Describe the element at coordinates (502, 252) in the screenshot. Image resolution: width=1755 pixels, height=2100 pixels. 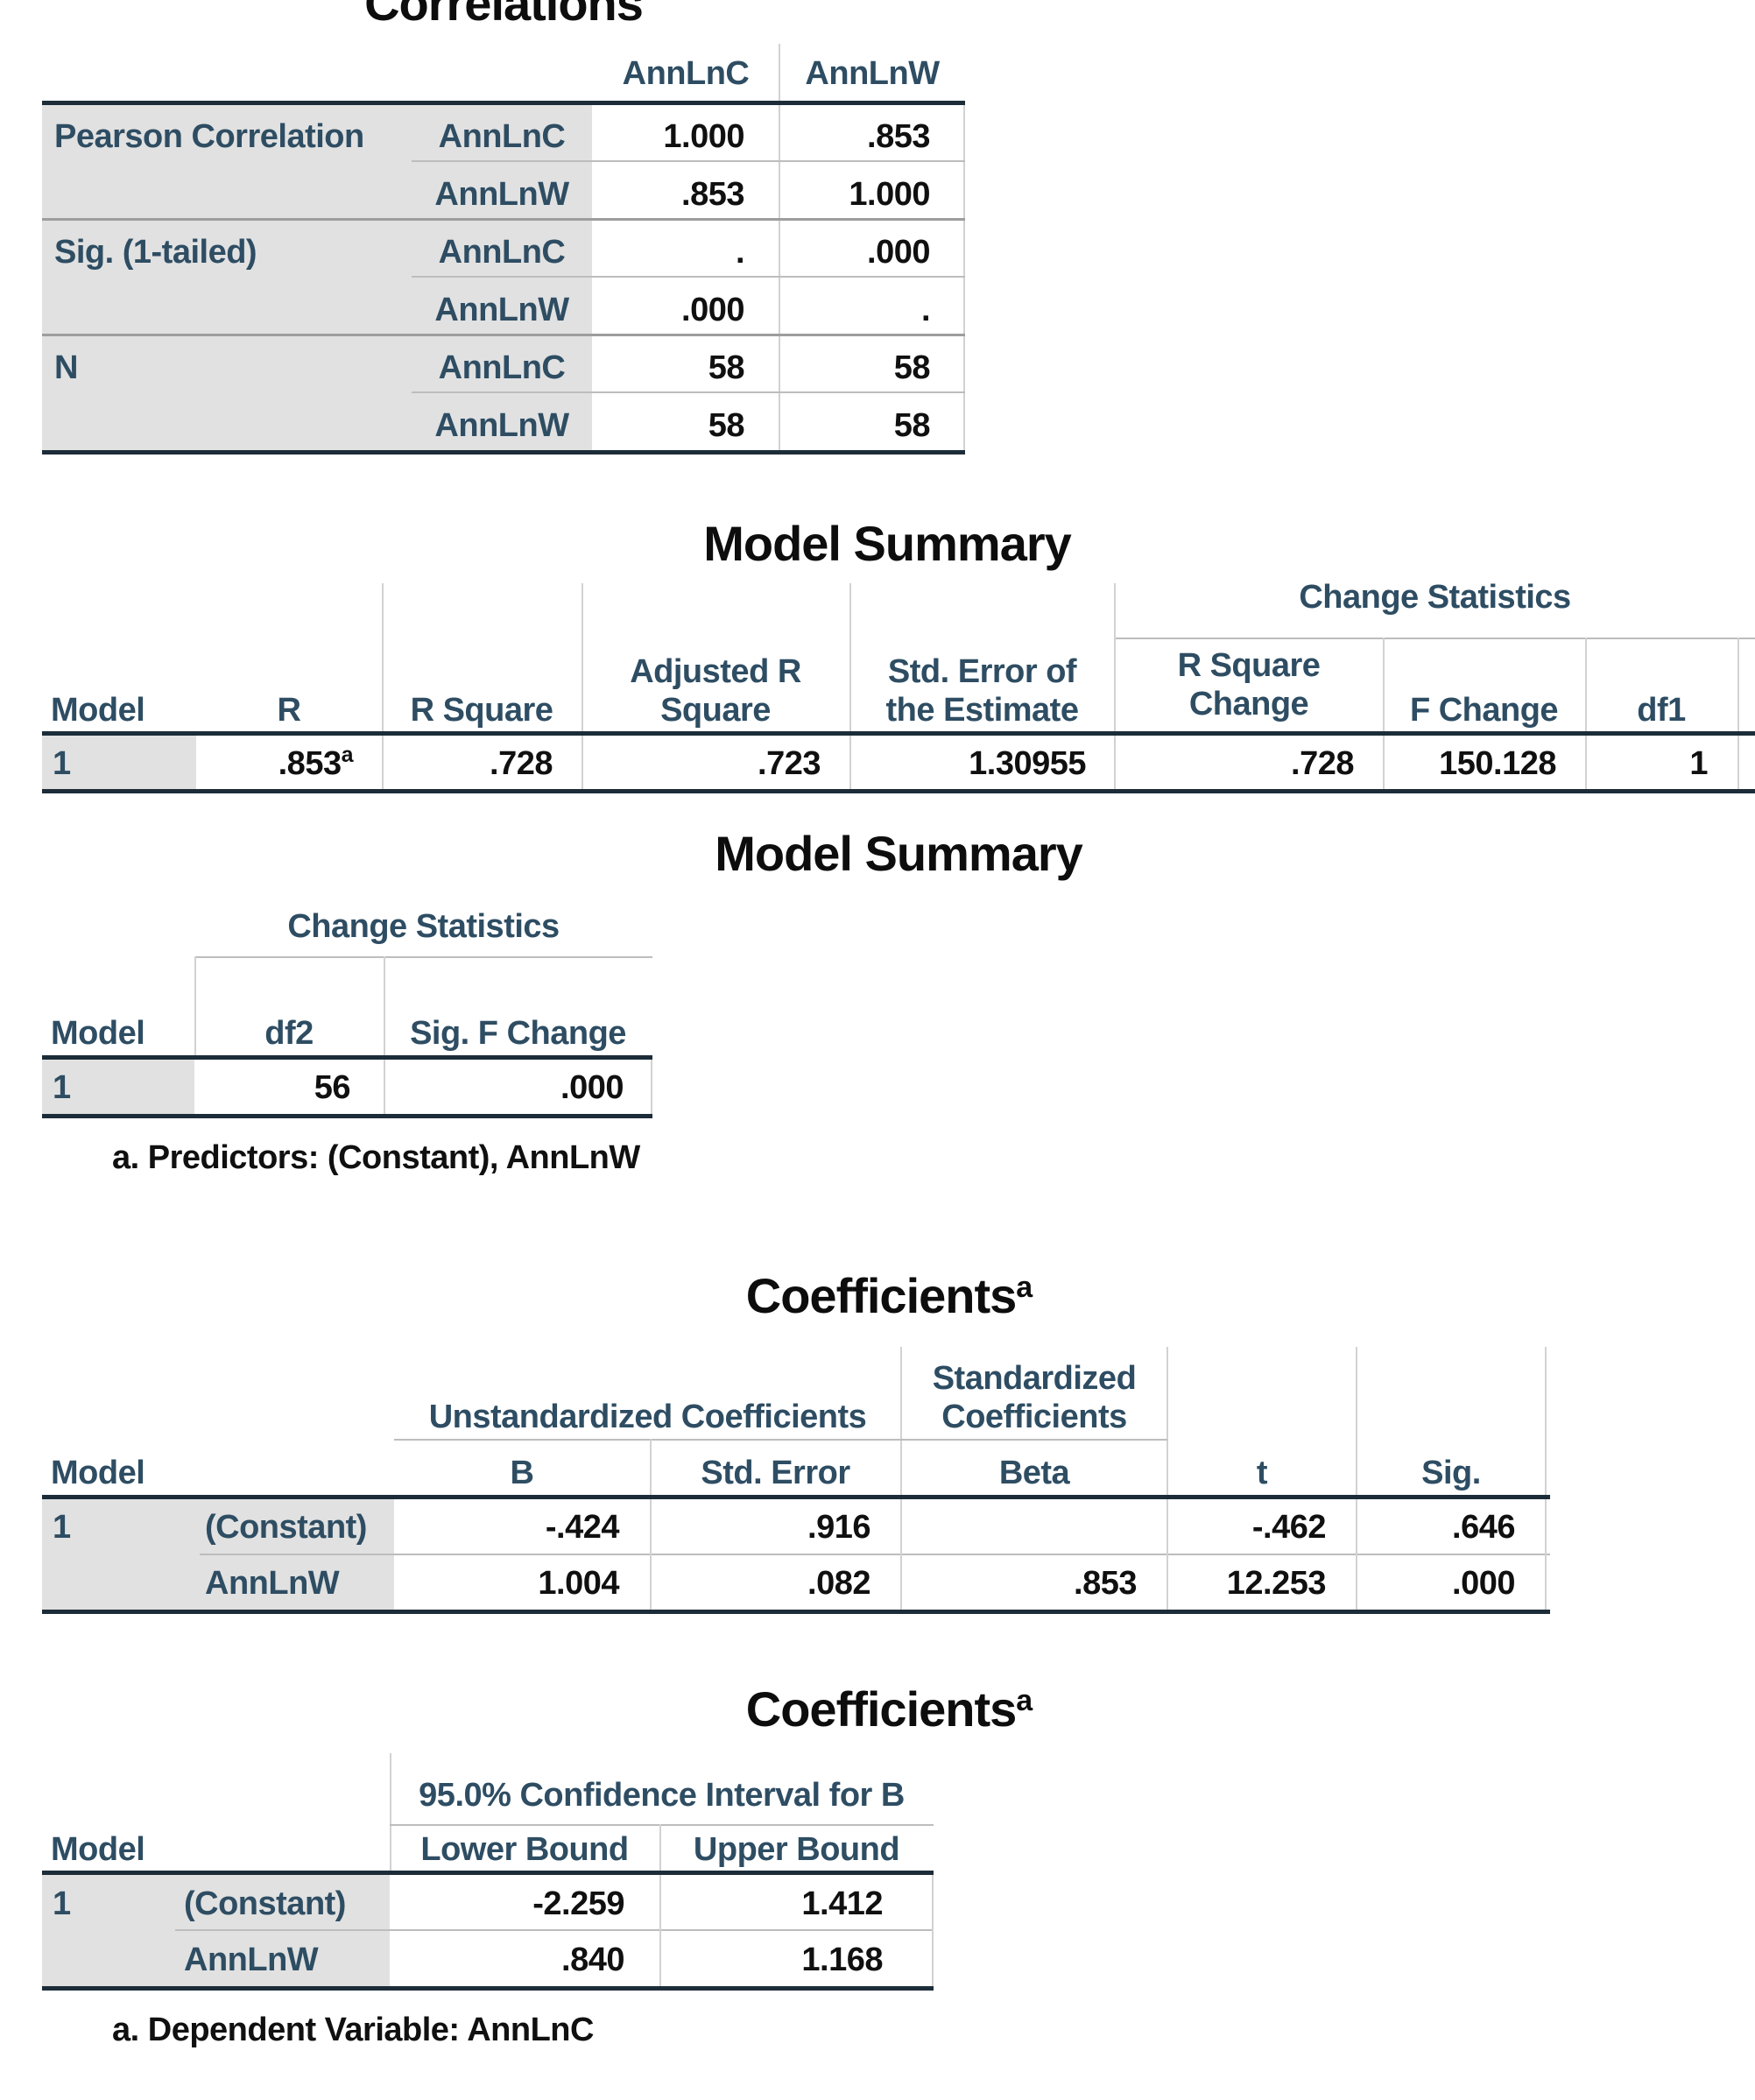
I see `variable-label: AnnLnC` at that location.